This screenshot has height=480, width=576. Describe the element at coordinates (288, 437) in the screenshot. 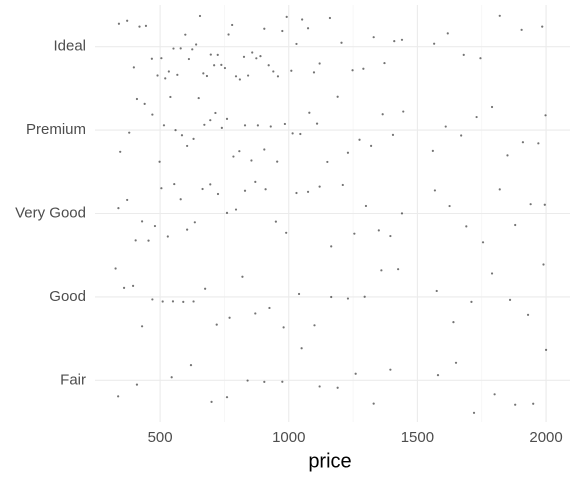

I see `x-tick-label: 1000` at that location.